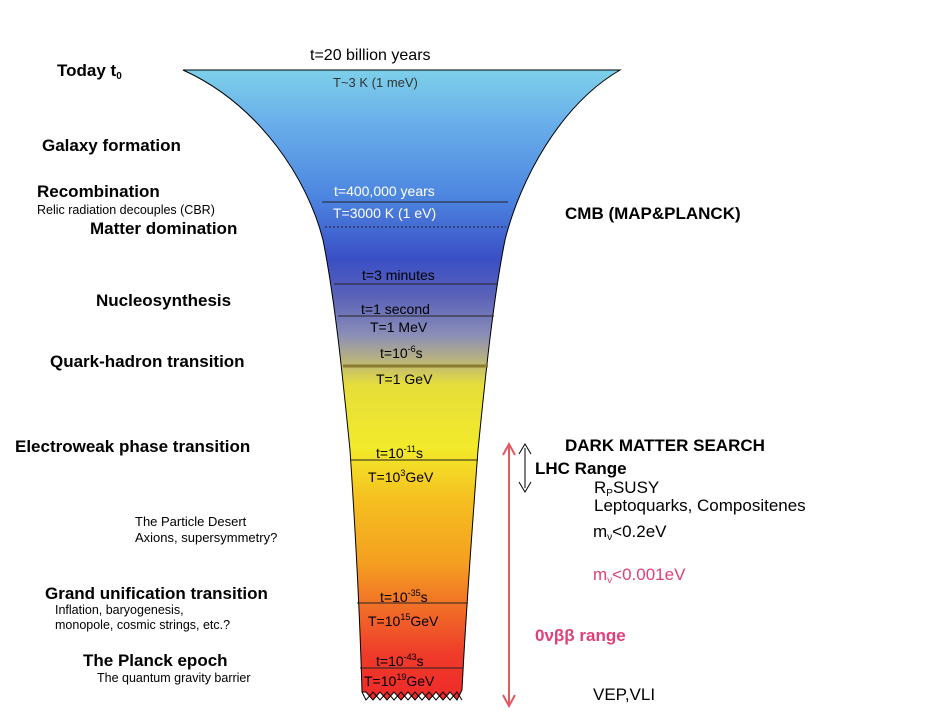 Image resolution: width=937 pixels, height=723 pixels. What do you see at coordinates (400, 660) in the screenshot?
I see `label-t-10-43: t=10-43s` at bounding box center [400, 660].